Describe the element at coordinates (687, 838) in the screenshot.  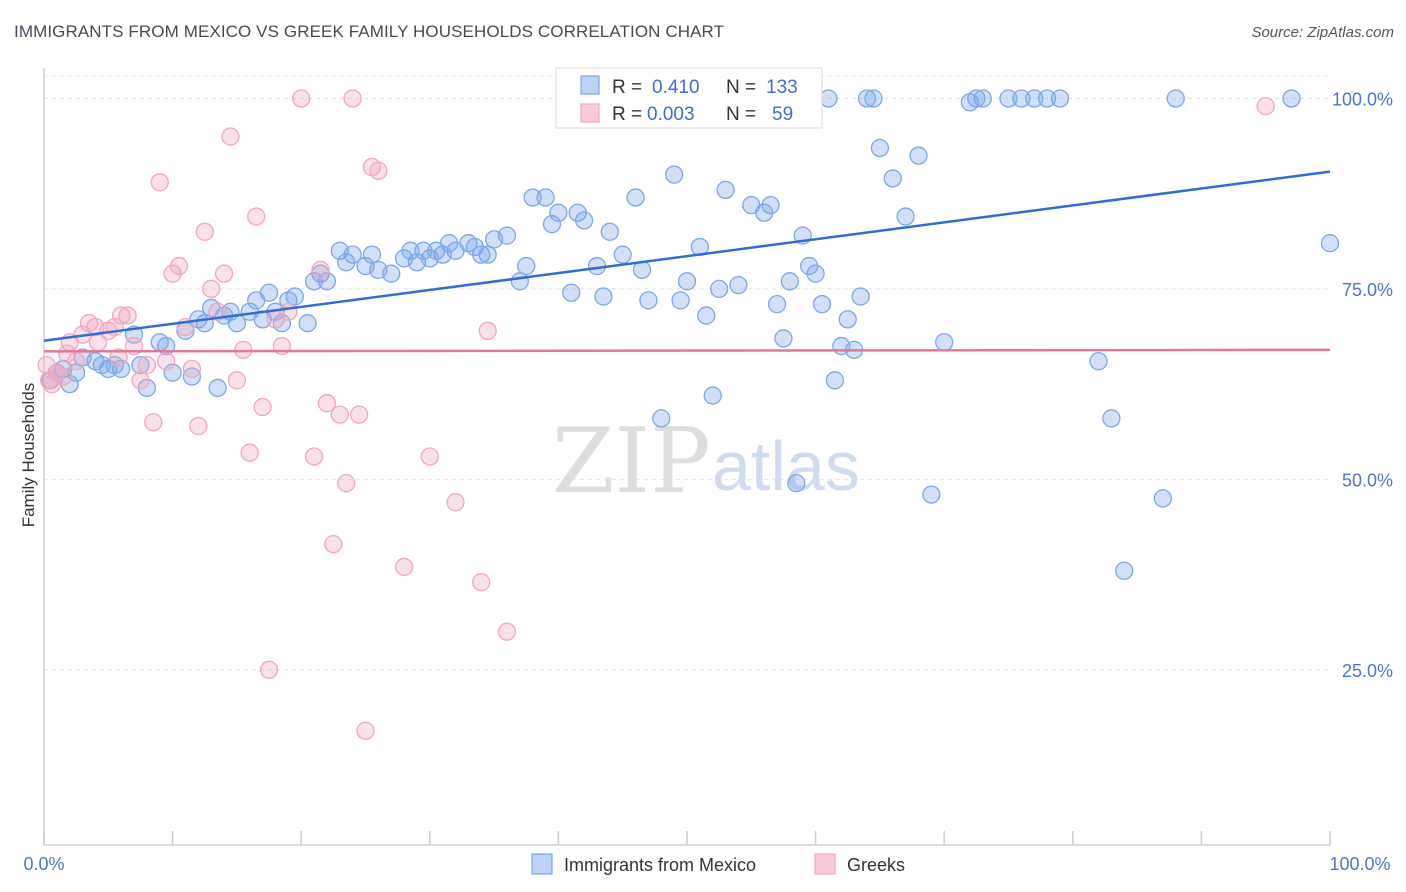
I see `x-ticks` at that location.